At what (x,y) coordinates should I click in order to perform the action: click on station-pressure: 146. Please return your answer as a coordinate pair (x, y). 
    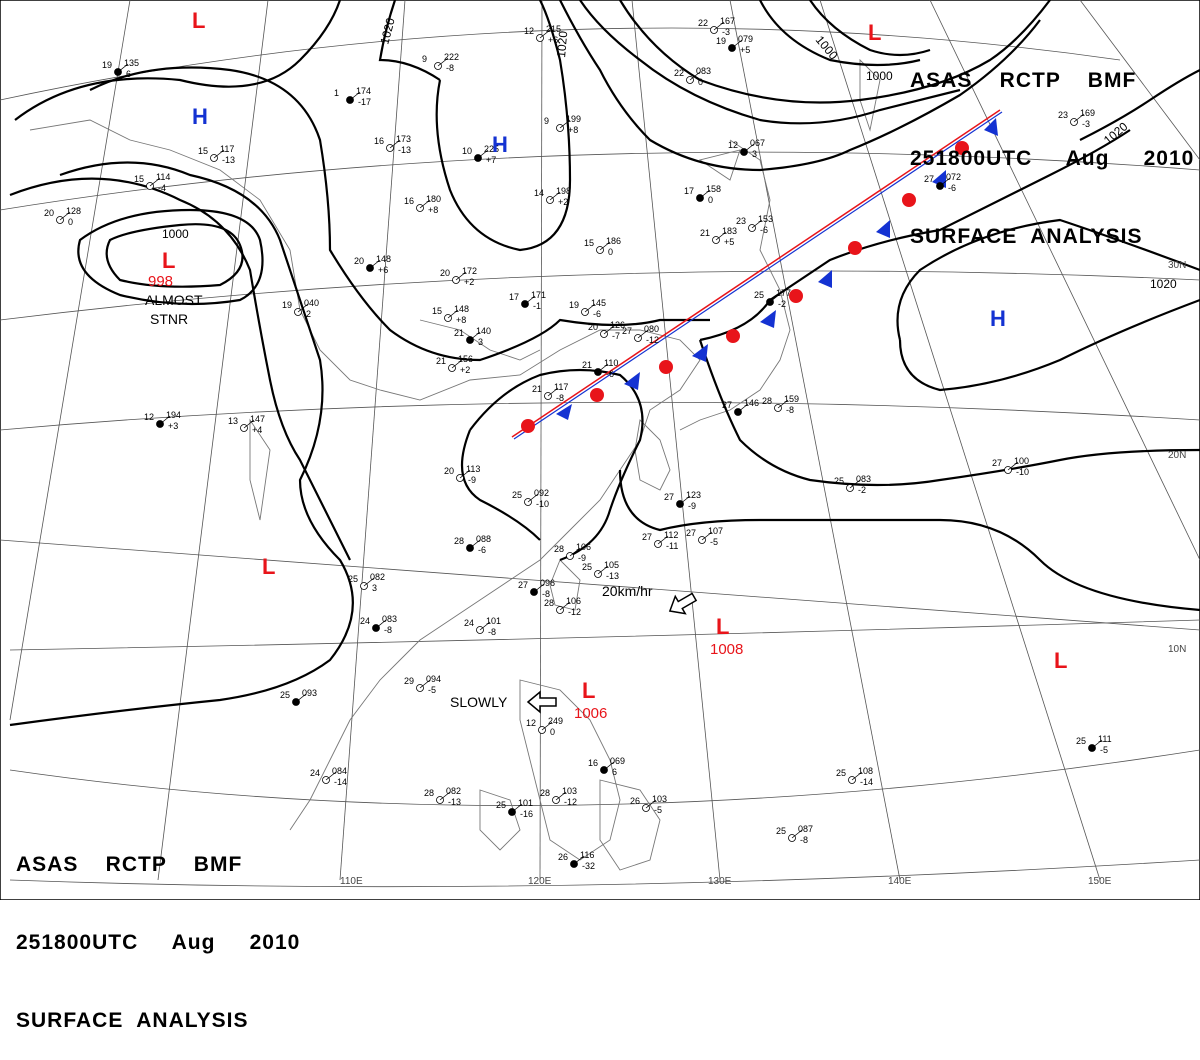
    Looking at the image, I should click on (751, 403).